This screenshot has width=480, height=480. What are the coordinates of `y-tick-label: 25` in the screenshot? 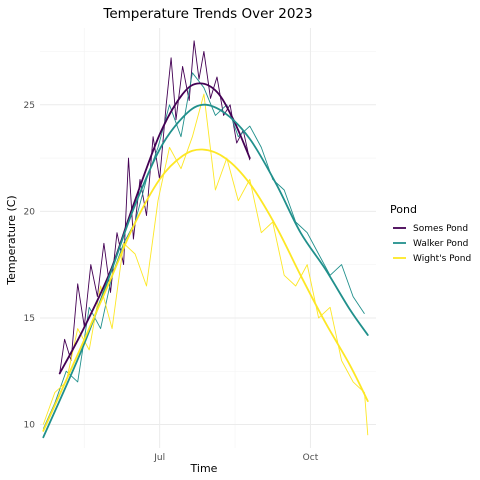 It's located at (29, 106).